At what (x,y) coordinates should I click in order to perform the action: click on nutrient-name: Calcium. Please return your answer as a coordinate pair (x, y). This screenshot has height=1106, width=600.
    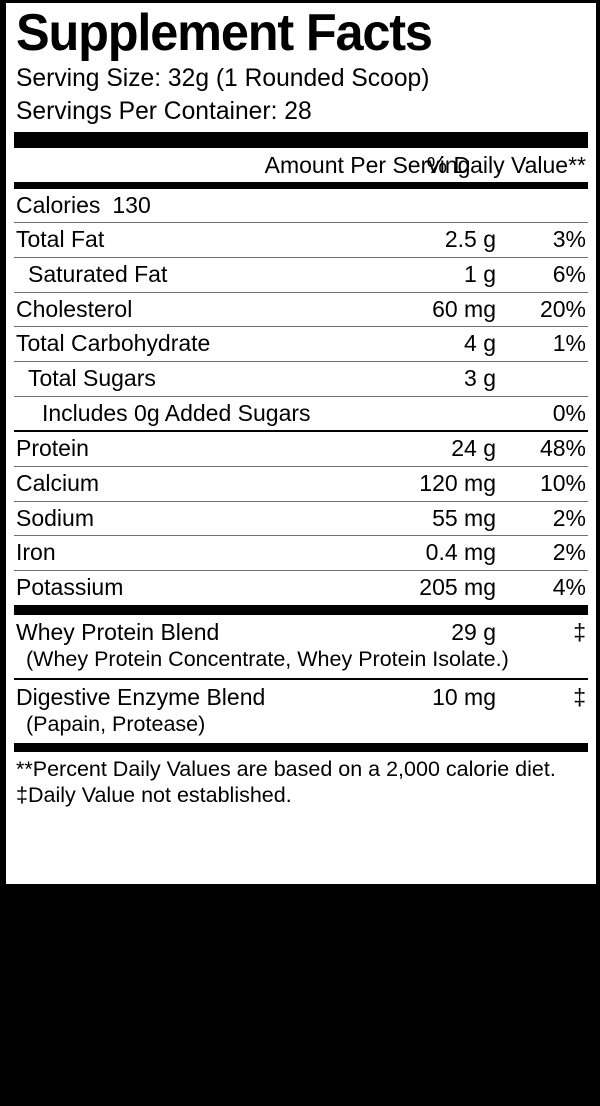
    Looking at the image, I should click on (58, 483).